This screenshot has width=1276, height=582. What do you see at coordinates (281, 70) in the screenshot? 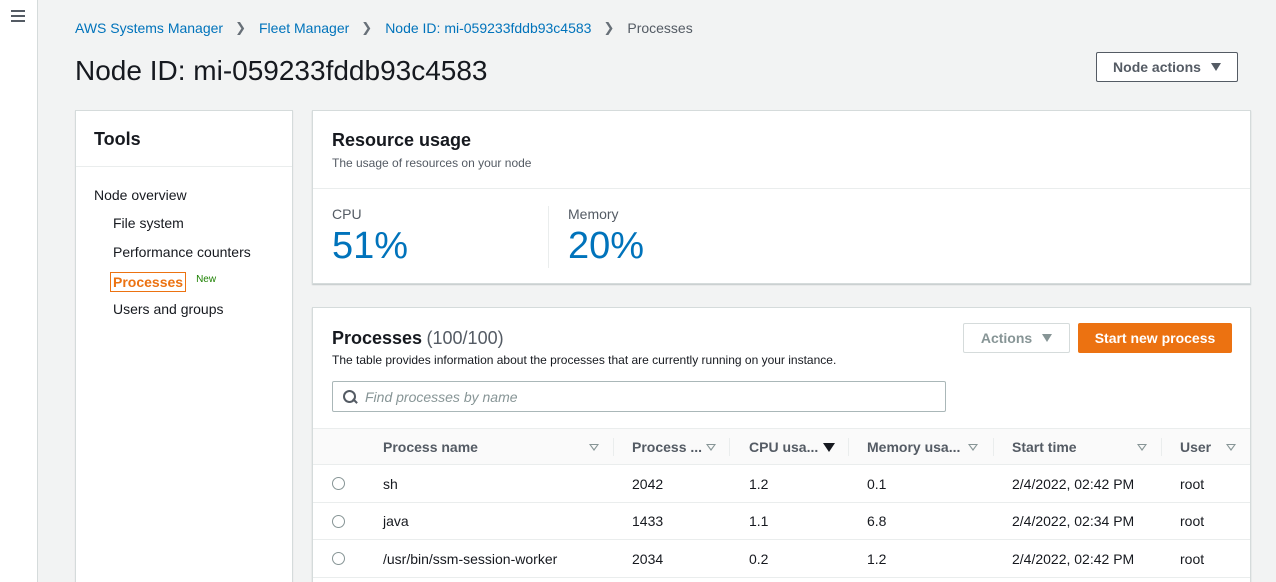
I see `page-title: Node ID: mi-059233fddb93c4583` at bounding box center [281, 70].